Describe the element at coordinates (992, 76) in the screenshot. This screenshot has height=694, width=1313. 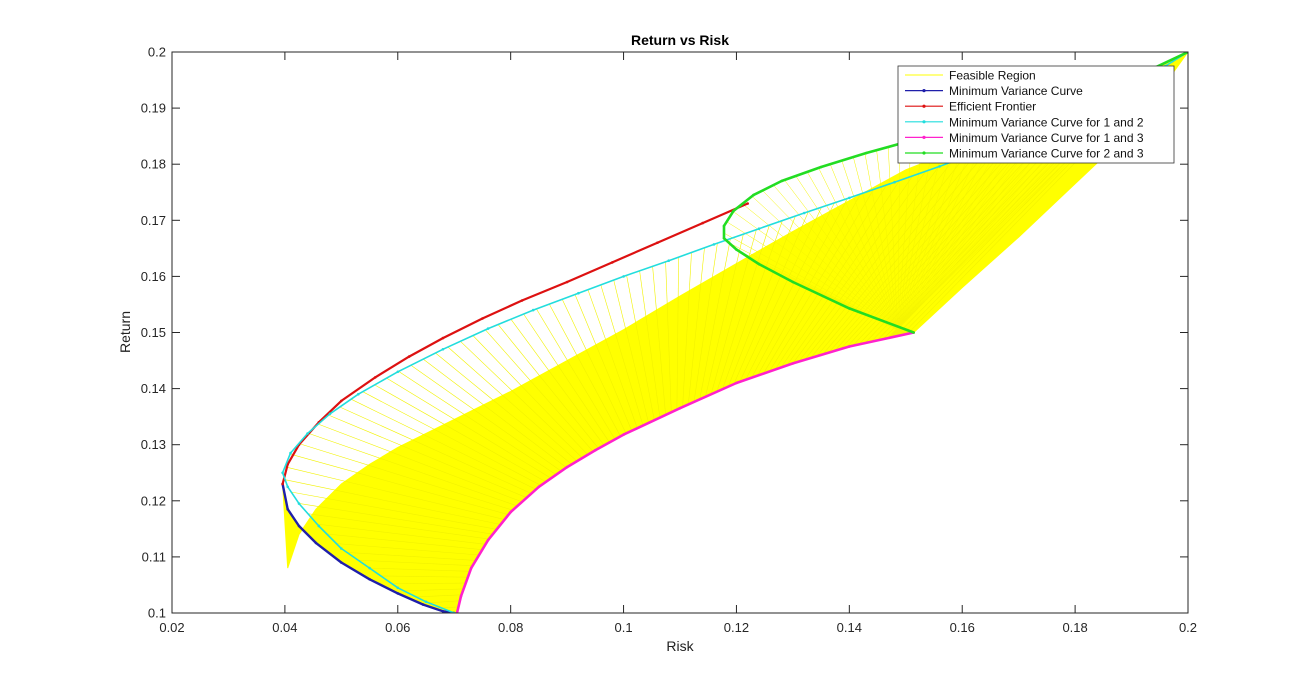
I see `legend-label-feasible-region: Feasible Region` at that location.